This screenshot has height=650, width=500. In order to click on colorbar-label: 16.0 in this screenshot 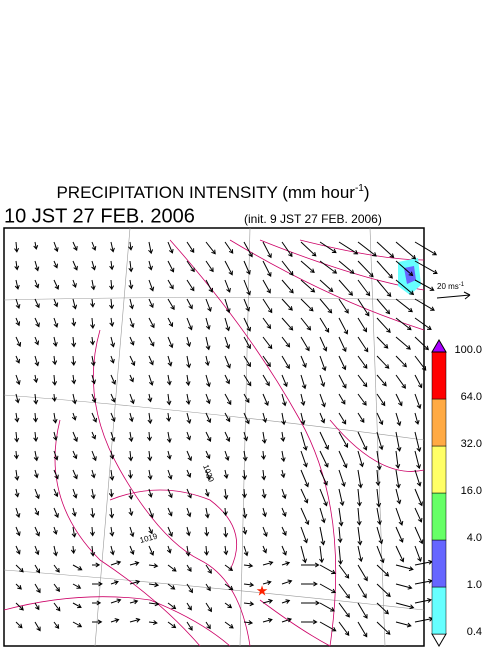, I will do `click(471, 491)`.